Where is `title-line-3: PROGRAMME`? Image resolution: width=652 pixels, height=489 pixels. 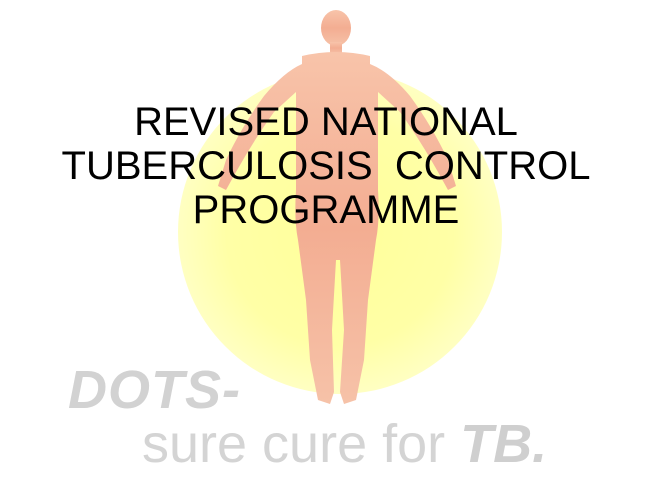
title-line-3: PROGRAMME is located at coordinates (326, 210).